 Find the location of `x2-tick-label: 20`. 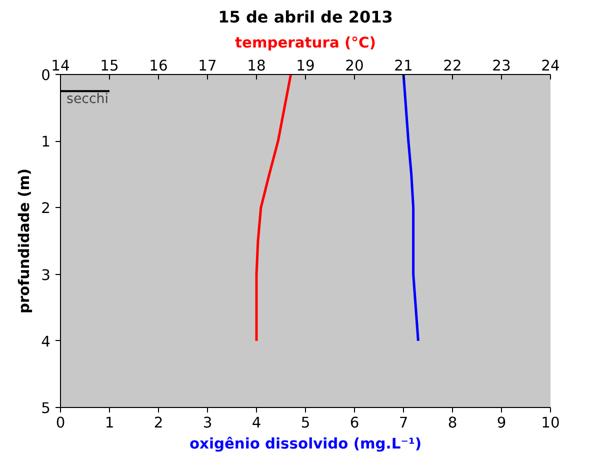

x2-tick-label: 20 is located at coordinates (354, 66).